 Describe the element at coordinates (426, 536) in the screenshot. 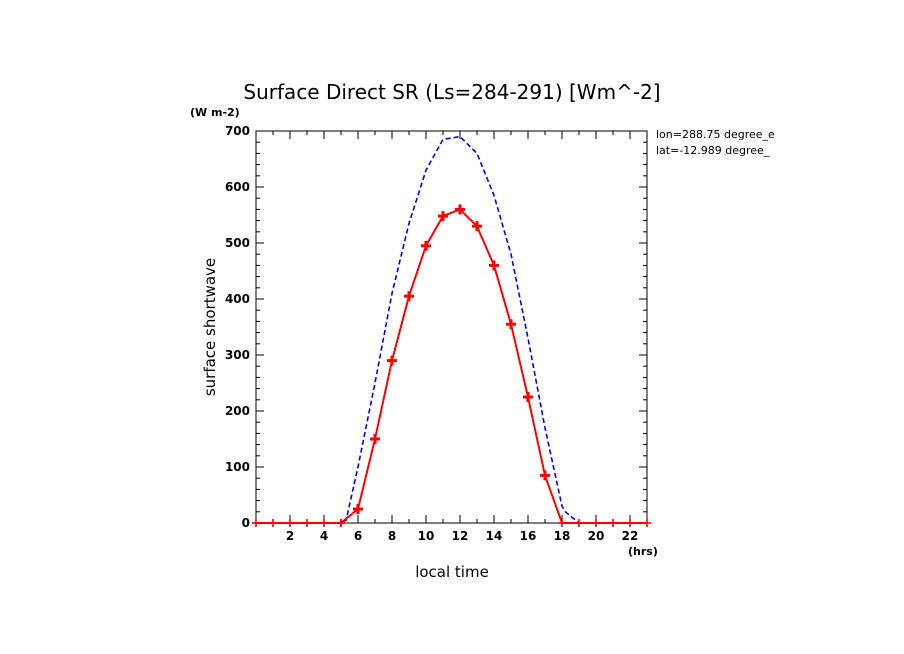

I see `x-tick-label: 10` at that location.